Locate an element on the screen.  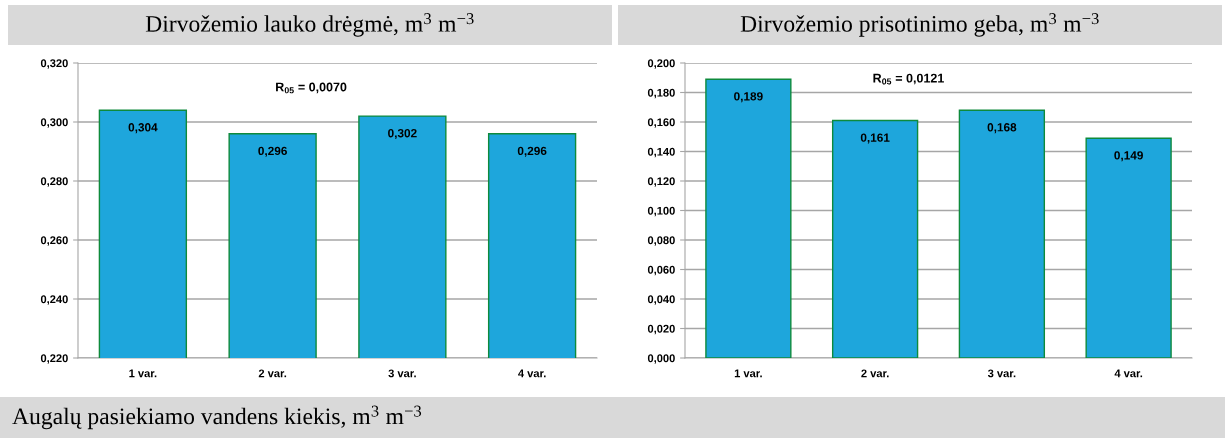
data-label: 0,189 is located at coordinates (748, 97).